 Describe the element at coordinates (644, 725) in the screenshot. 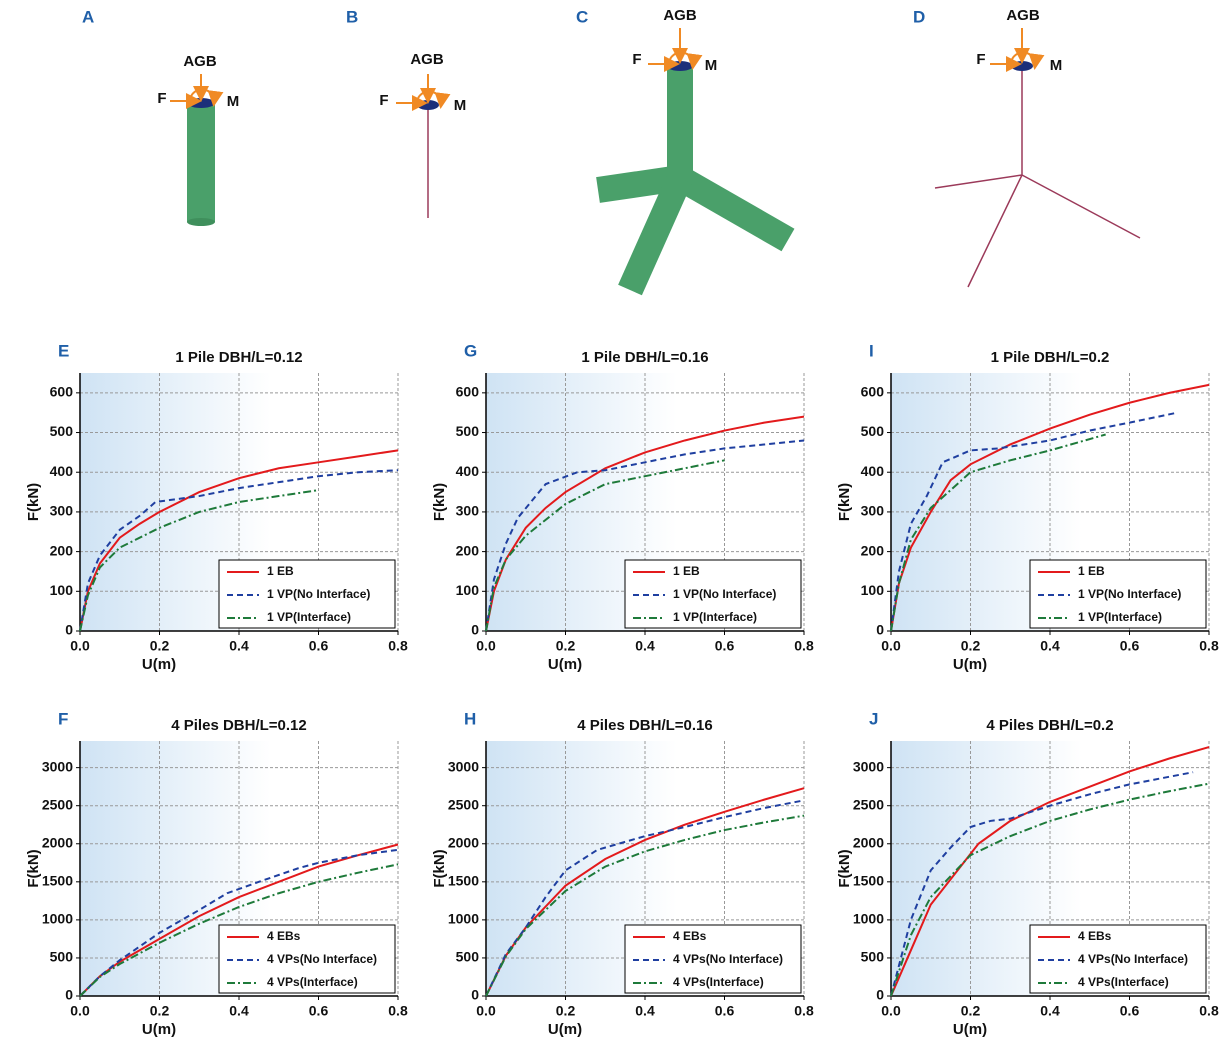

I see `chart-title: 4 Piles DBH/L=0.16` at that location.